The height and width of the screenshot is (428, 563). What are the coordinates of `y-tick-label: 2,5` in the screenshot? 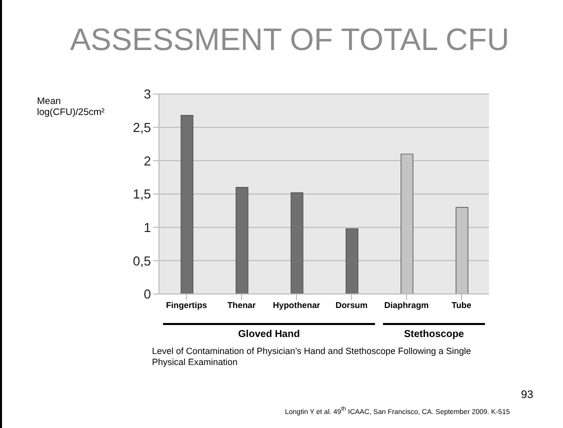 It's located at (141, 127).